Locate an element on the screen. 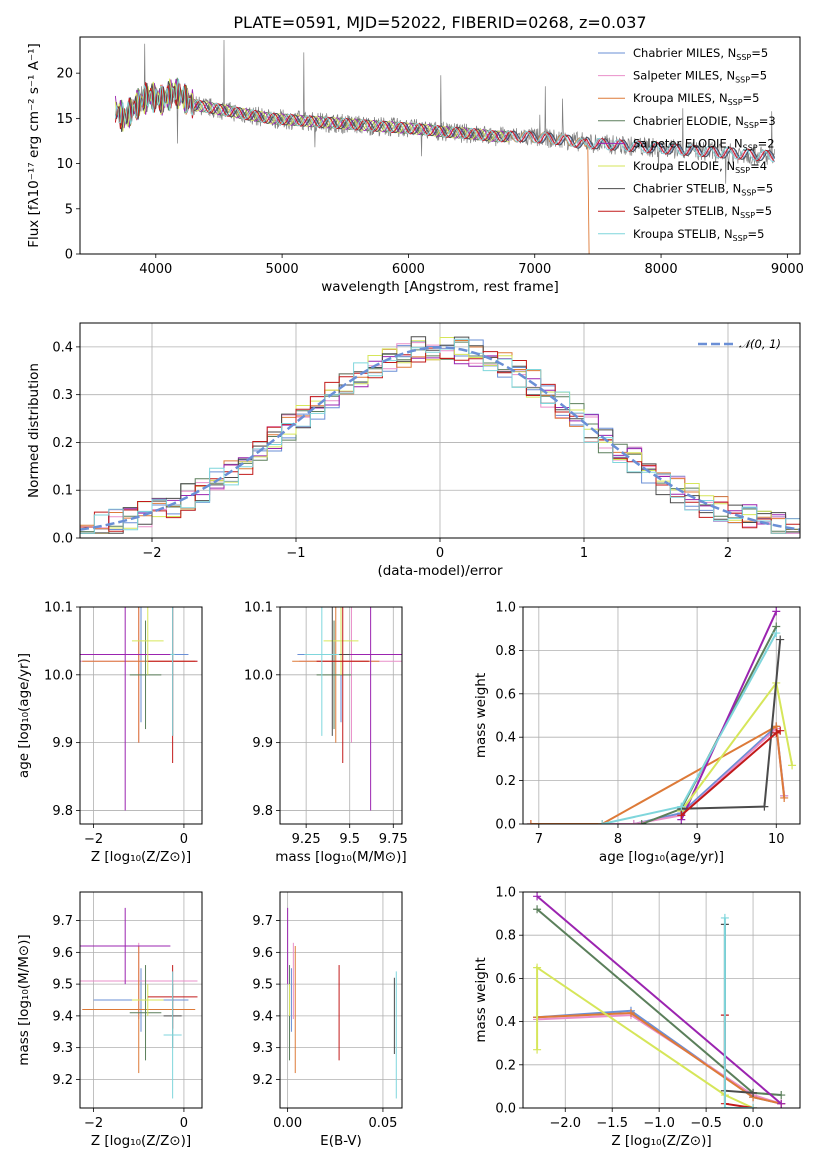 The width and height of the screenshot is (819, 1170). y-tick-label: 20 is located at coordinates (64, 74).